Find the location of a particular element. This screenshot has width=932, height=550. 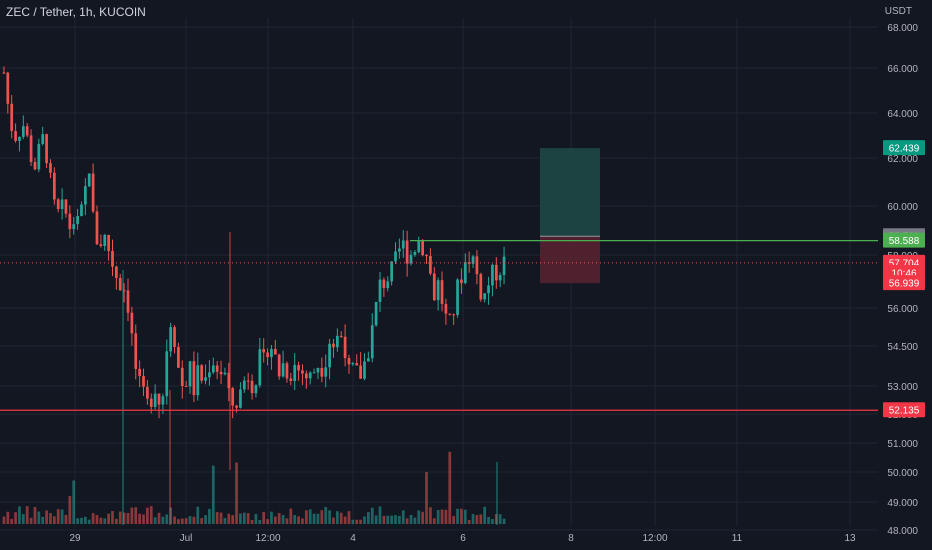

time-tick-label: 29 is located at coordinates (75, 538).